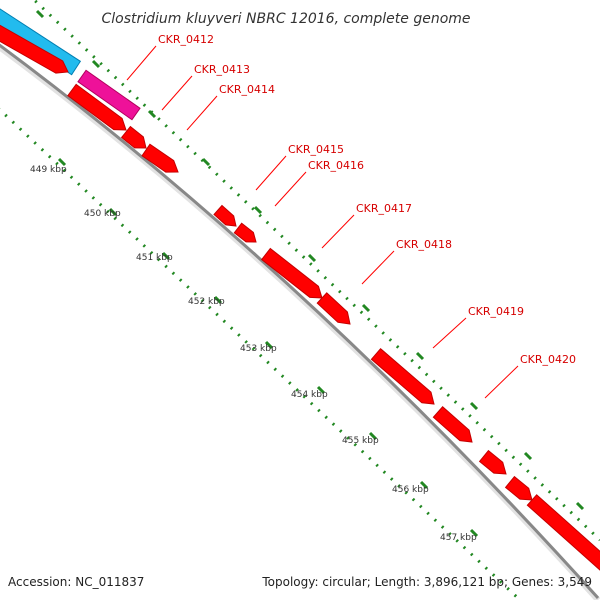 This screenshot has width=600, height=600. What do you see at coordinates (154, 258) in the screenshot?
I see `scale-label: 451 kbp` at bounding box center [154, 258].